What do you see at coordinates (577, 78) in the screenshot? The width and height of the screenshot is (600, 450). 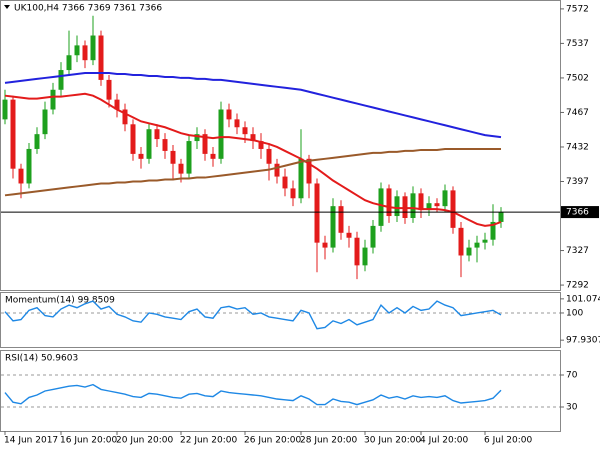 I see `y-tick-label: 7502` at bounding box center [577, 78].